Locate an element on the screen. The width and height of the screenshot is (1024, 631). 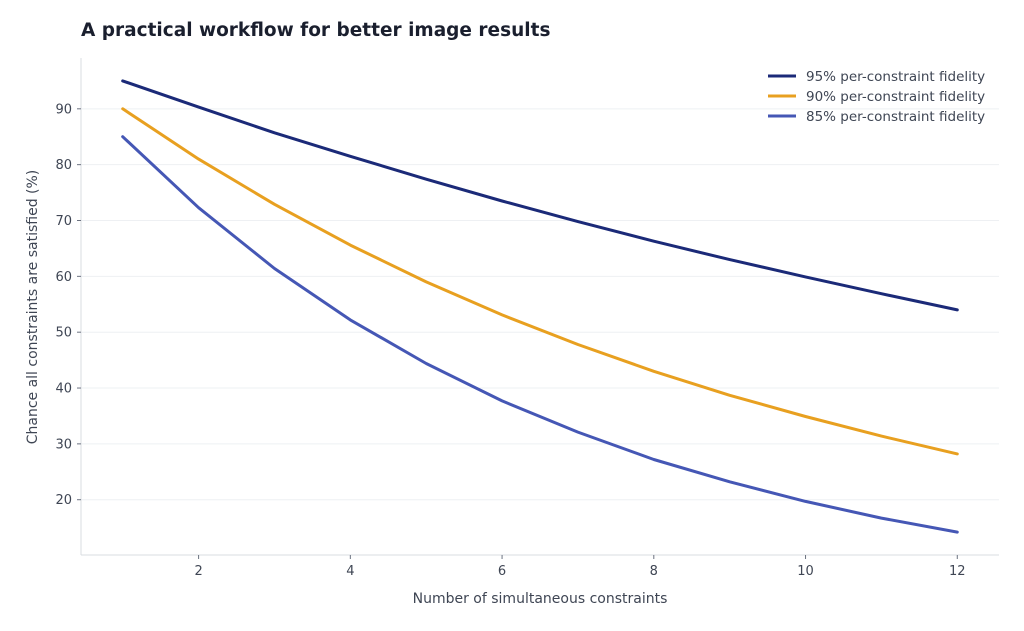
y-tick-label-30: 30 is located at coordinates (63, 444).